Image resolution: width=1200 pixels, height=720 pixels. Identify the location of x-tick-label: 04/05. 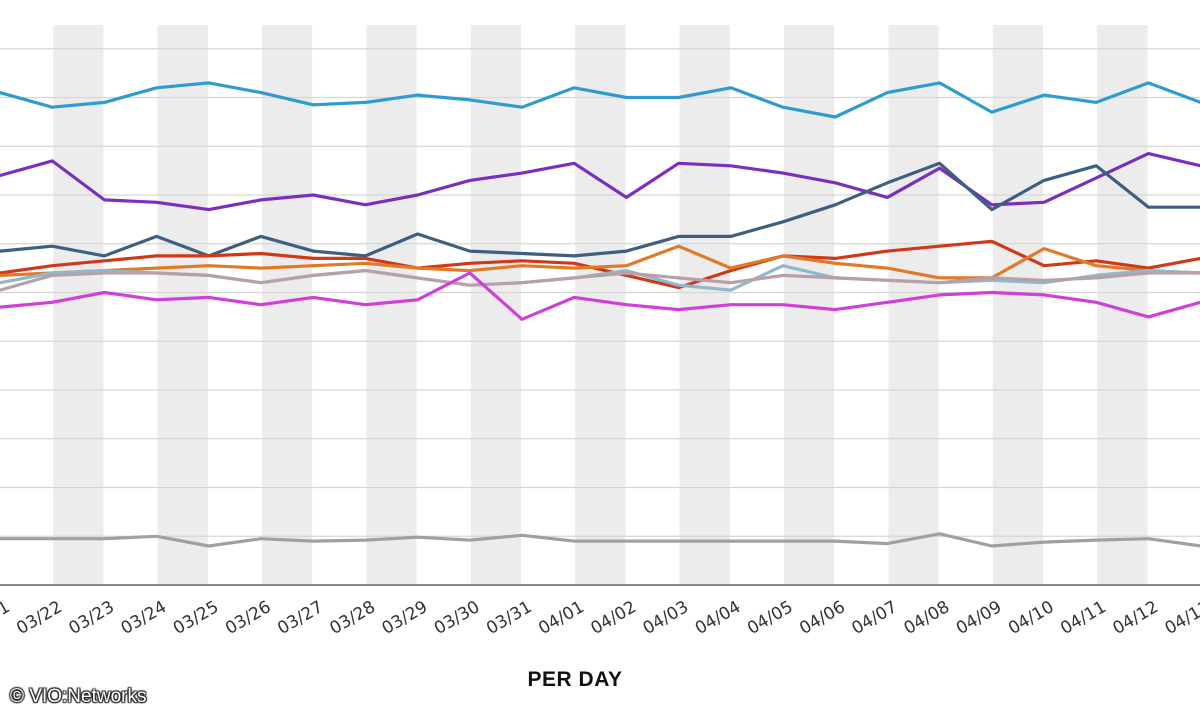
(770, 618).